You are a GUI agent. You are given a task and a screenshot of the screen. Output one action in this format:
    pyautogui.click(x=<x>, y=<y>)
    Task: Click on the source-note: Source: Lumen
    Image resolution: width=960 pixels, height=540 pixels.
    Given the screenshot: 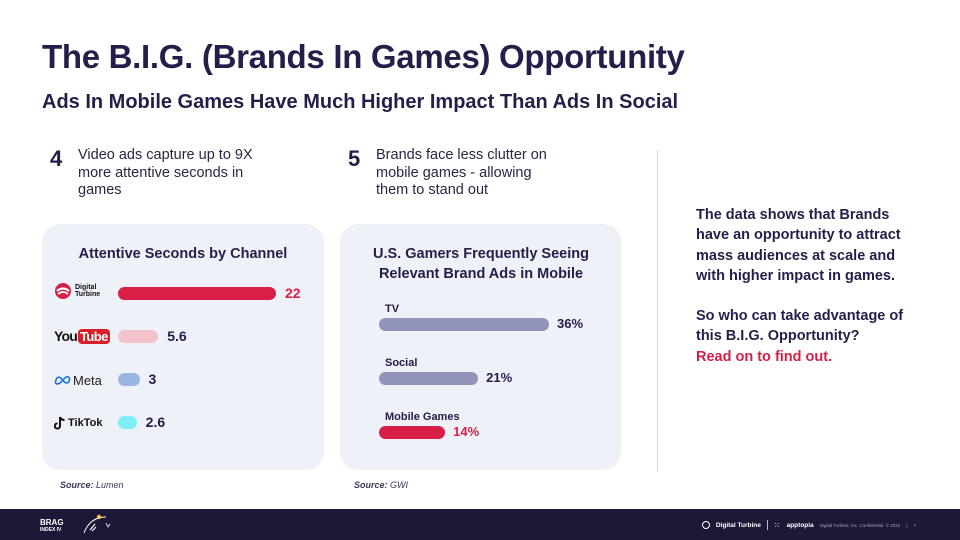 What is the action you would take?
    pyautogui.click(x=92, y=485)
    